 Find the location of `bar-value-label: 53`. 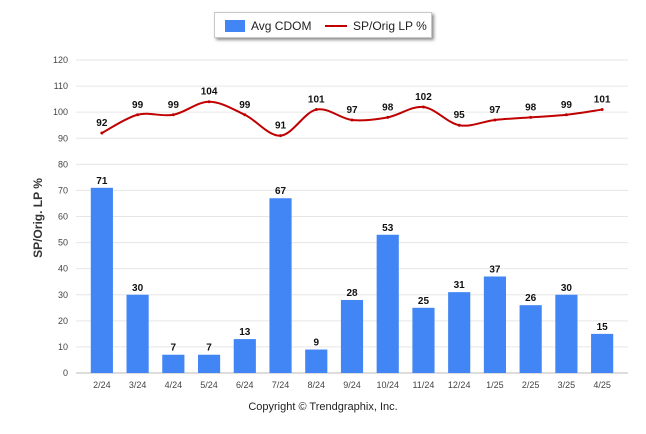

bar-value-label: 53 is located at coordinates (388, 228).